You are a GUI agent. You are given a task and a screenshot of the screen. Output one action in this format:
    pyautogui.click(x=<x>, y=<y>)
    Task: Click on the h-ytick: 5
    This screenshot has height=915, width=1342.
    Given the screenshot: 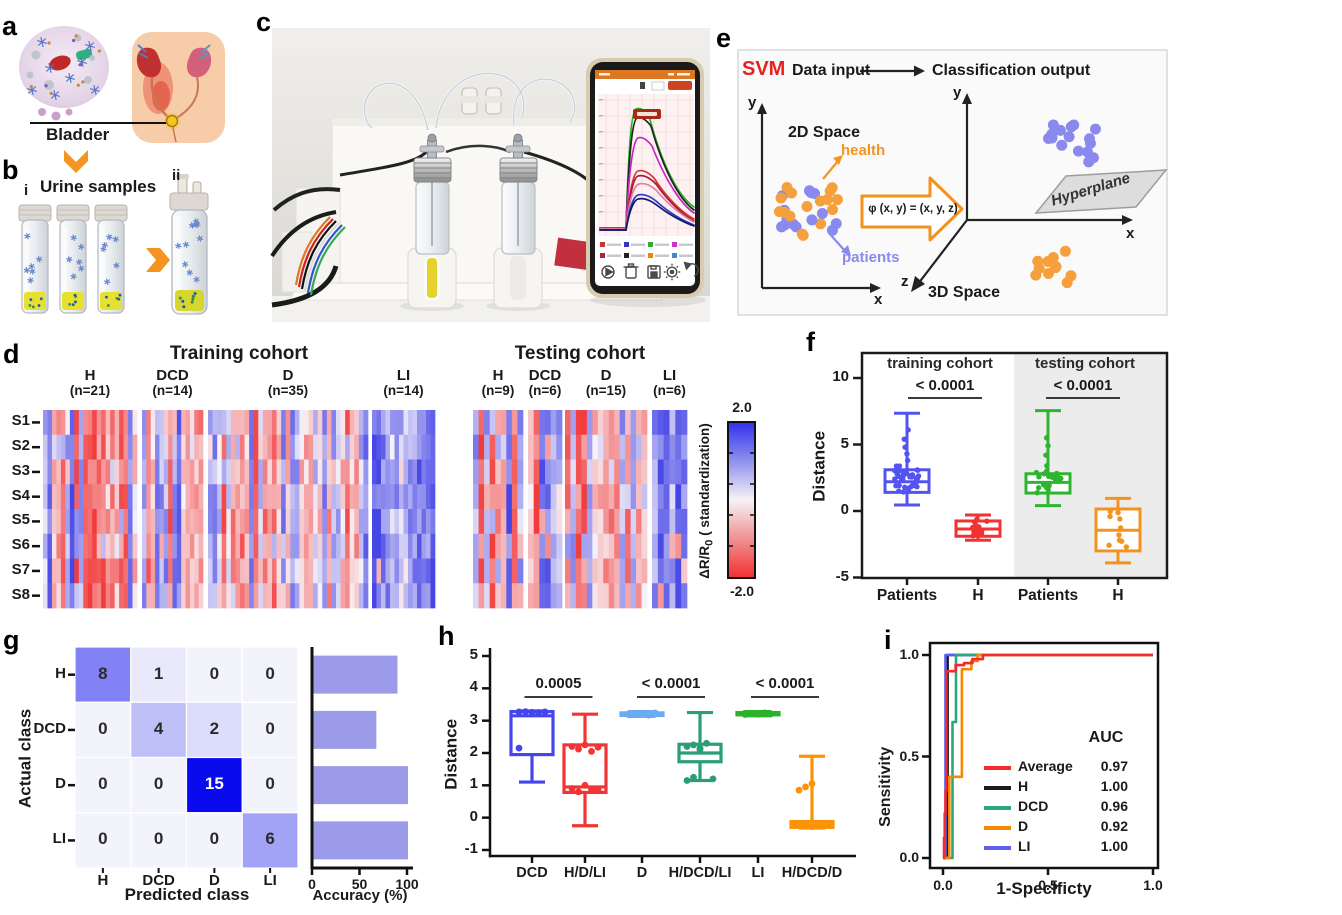 What is the action you would take?
    pyautogui.click(x=473, y=654)
    